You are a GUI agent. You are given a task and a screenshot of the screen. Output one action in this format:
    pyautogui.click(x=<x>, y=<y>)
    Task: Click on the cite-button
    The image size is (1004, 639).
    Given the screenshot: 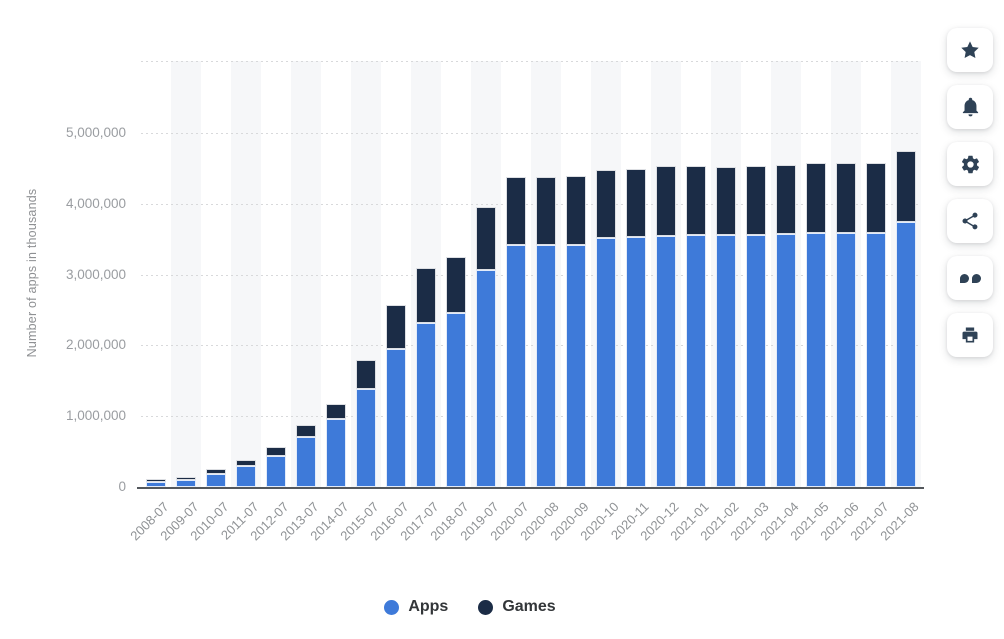 What is the action you would take?
    pyautogui.click(x=970, y=278)
    